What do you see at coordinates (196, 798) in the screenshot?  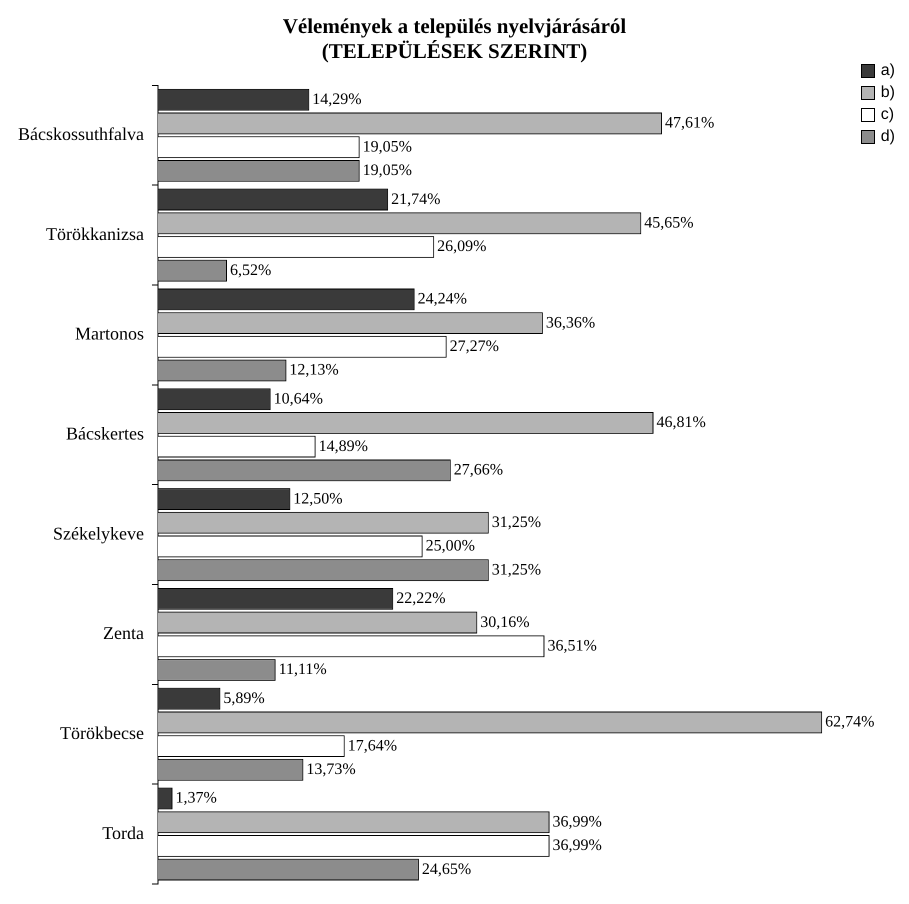 I see `data-label: 1,37%` at bounding box center [196, 798].